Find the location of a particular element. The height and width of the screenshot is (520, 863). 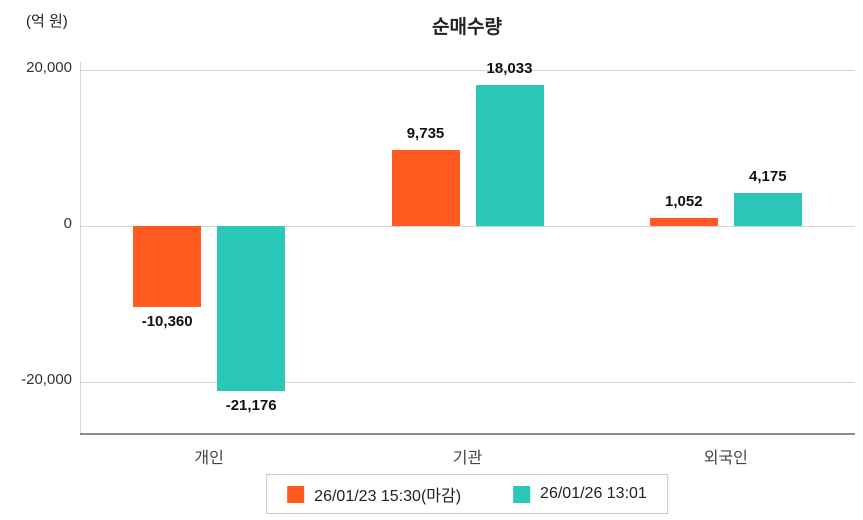

bar-value-label: 9,735 is located at coordinates (425, 134).